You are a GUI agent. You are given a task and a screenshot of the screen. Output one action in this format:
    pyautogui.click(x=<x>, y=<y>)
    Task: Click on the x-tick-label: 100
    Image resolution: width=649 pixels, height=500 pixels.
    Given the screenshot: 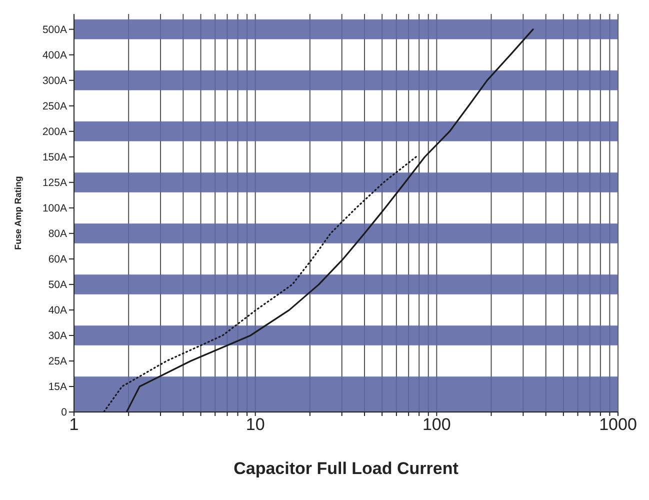 What is the action you would take?
    pyautogui.click(x=436, y=424)
    